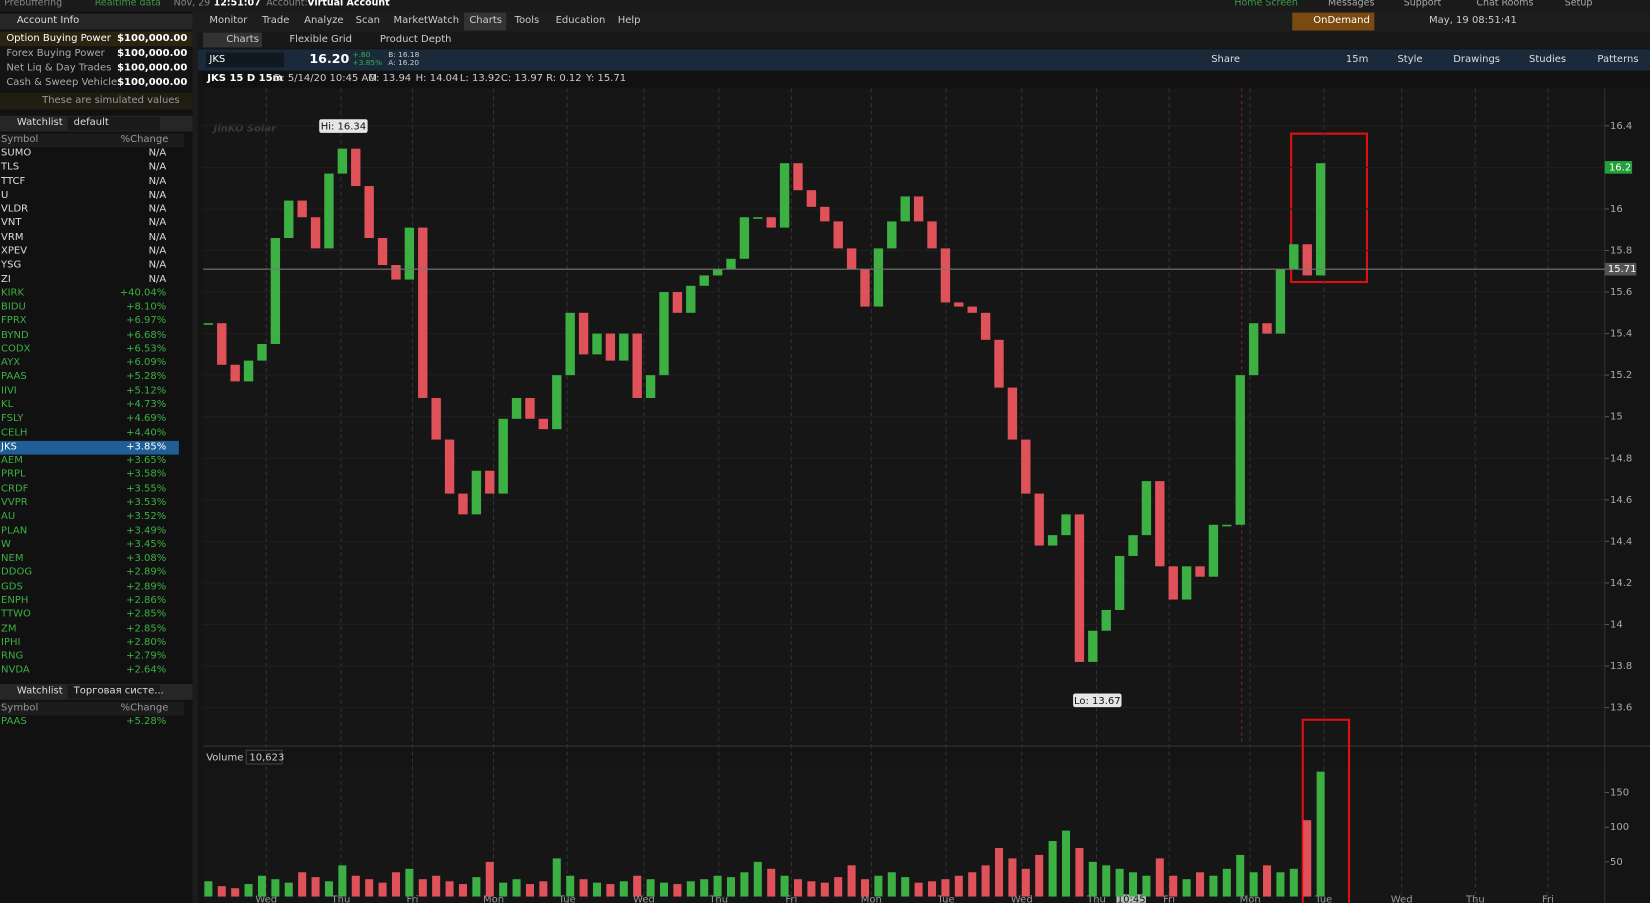 This screenshot has height=903, width=1650. Describe the element at coordinates (1357, 59) in the screenshot. I see `toolbar-button: 15m` at that location.